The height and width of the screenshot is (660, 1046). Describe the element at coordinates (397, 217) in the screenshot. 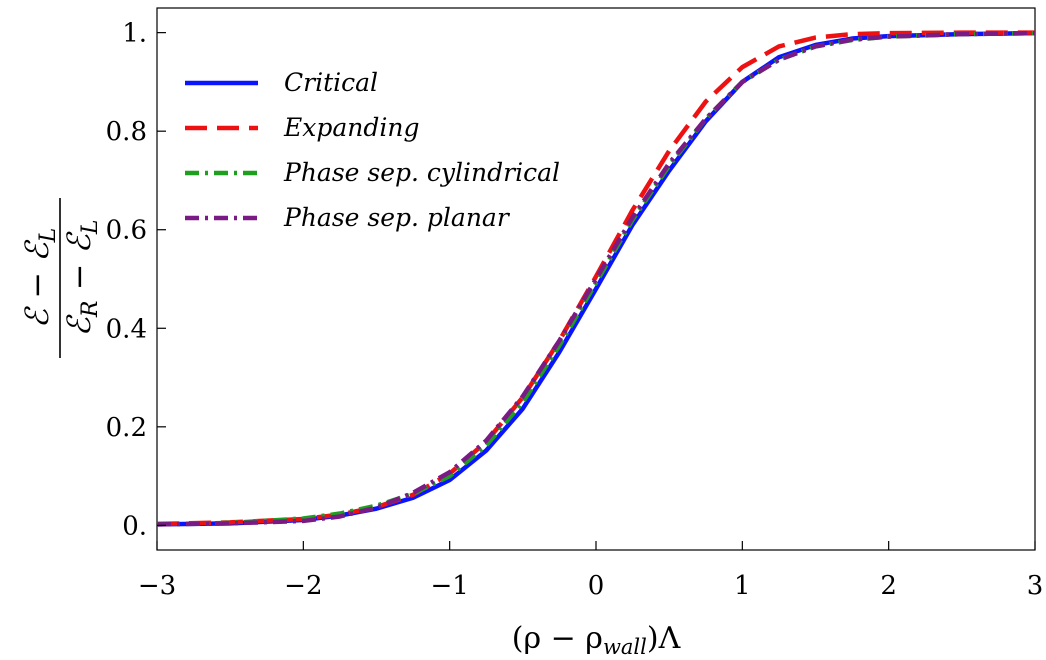

I see `legend-label: Phase sep. planar` at that location.